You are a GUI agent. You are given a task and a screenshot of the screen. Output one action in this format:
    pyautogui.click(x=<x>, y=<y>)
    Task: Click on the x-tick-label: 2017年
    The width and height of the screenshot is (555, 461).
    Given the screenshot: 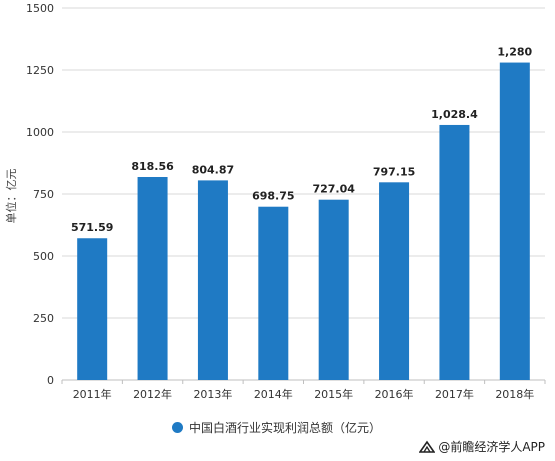 What is the action you would take?
    pyautogui.click(x=454, y=394)
    